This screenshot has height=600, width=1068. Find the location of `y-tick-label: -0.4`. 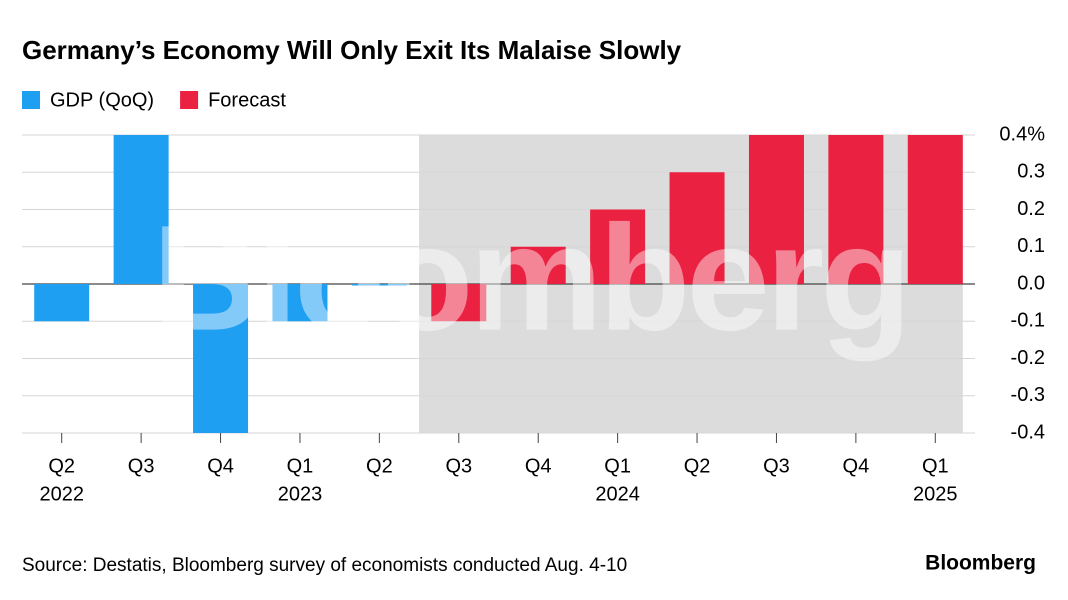

y-tick-label: -0.4 is located at coordinates (1028, 432).